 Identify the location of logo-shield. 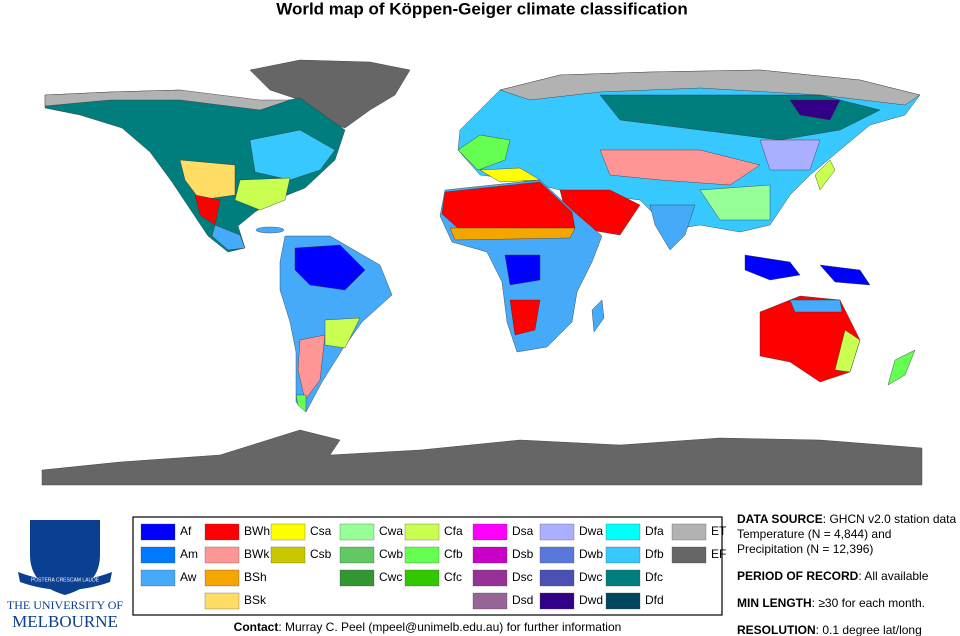
(65, 557).